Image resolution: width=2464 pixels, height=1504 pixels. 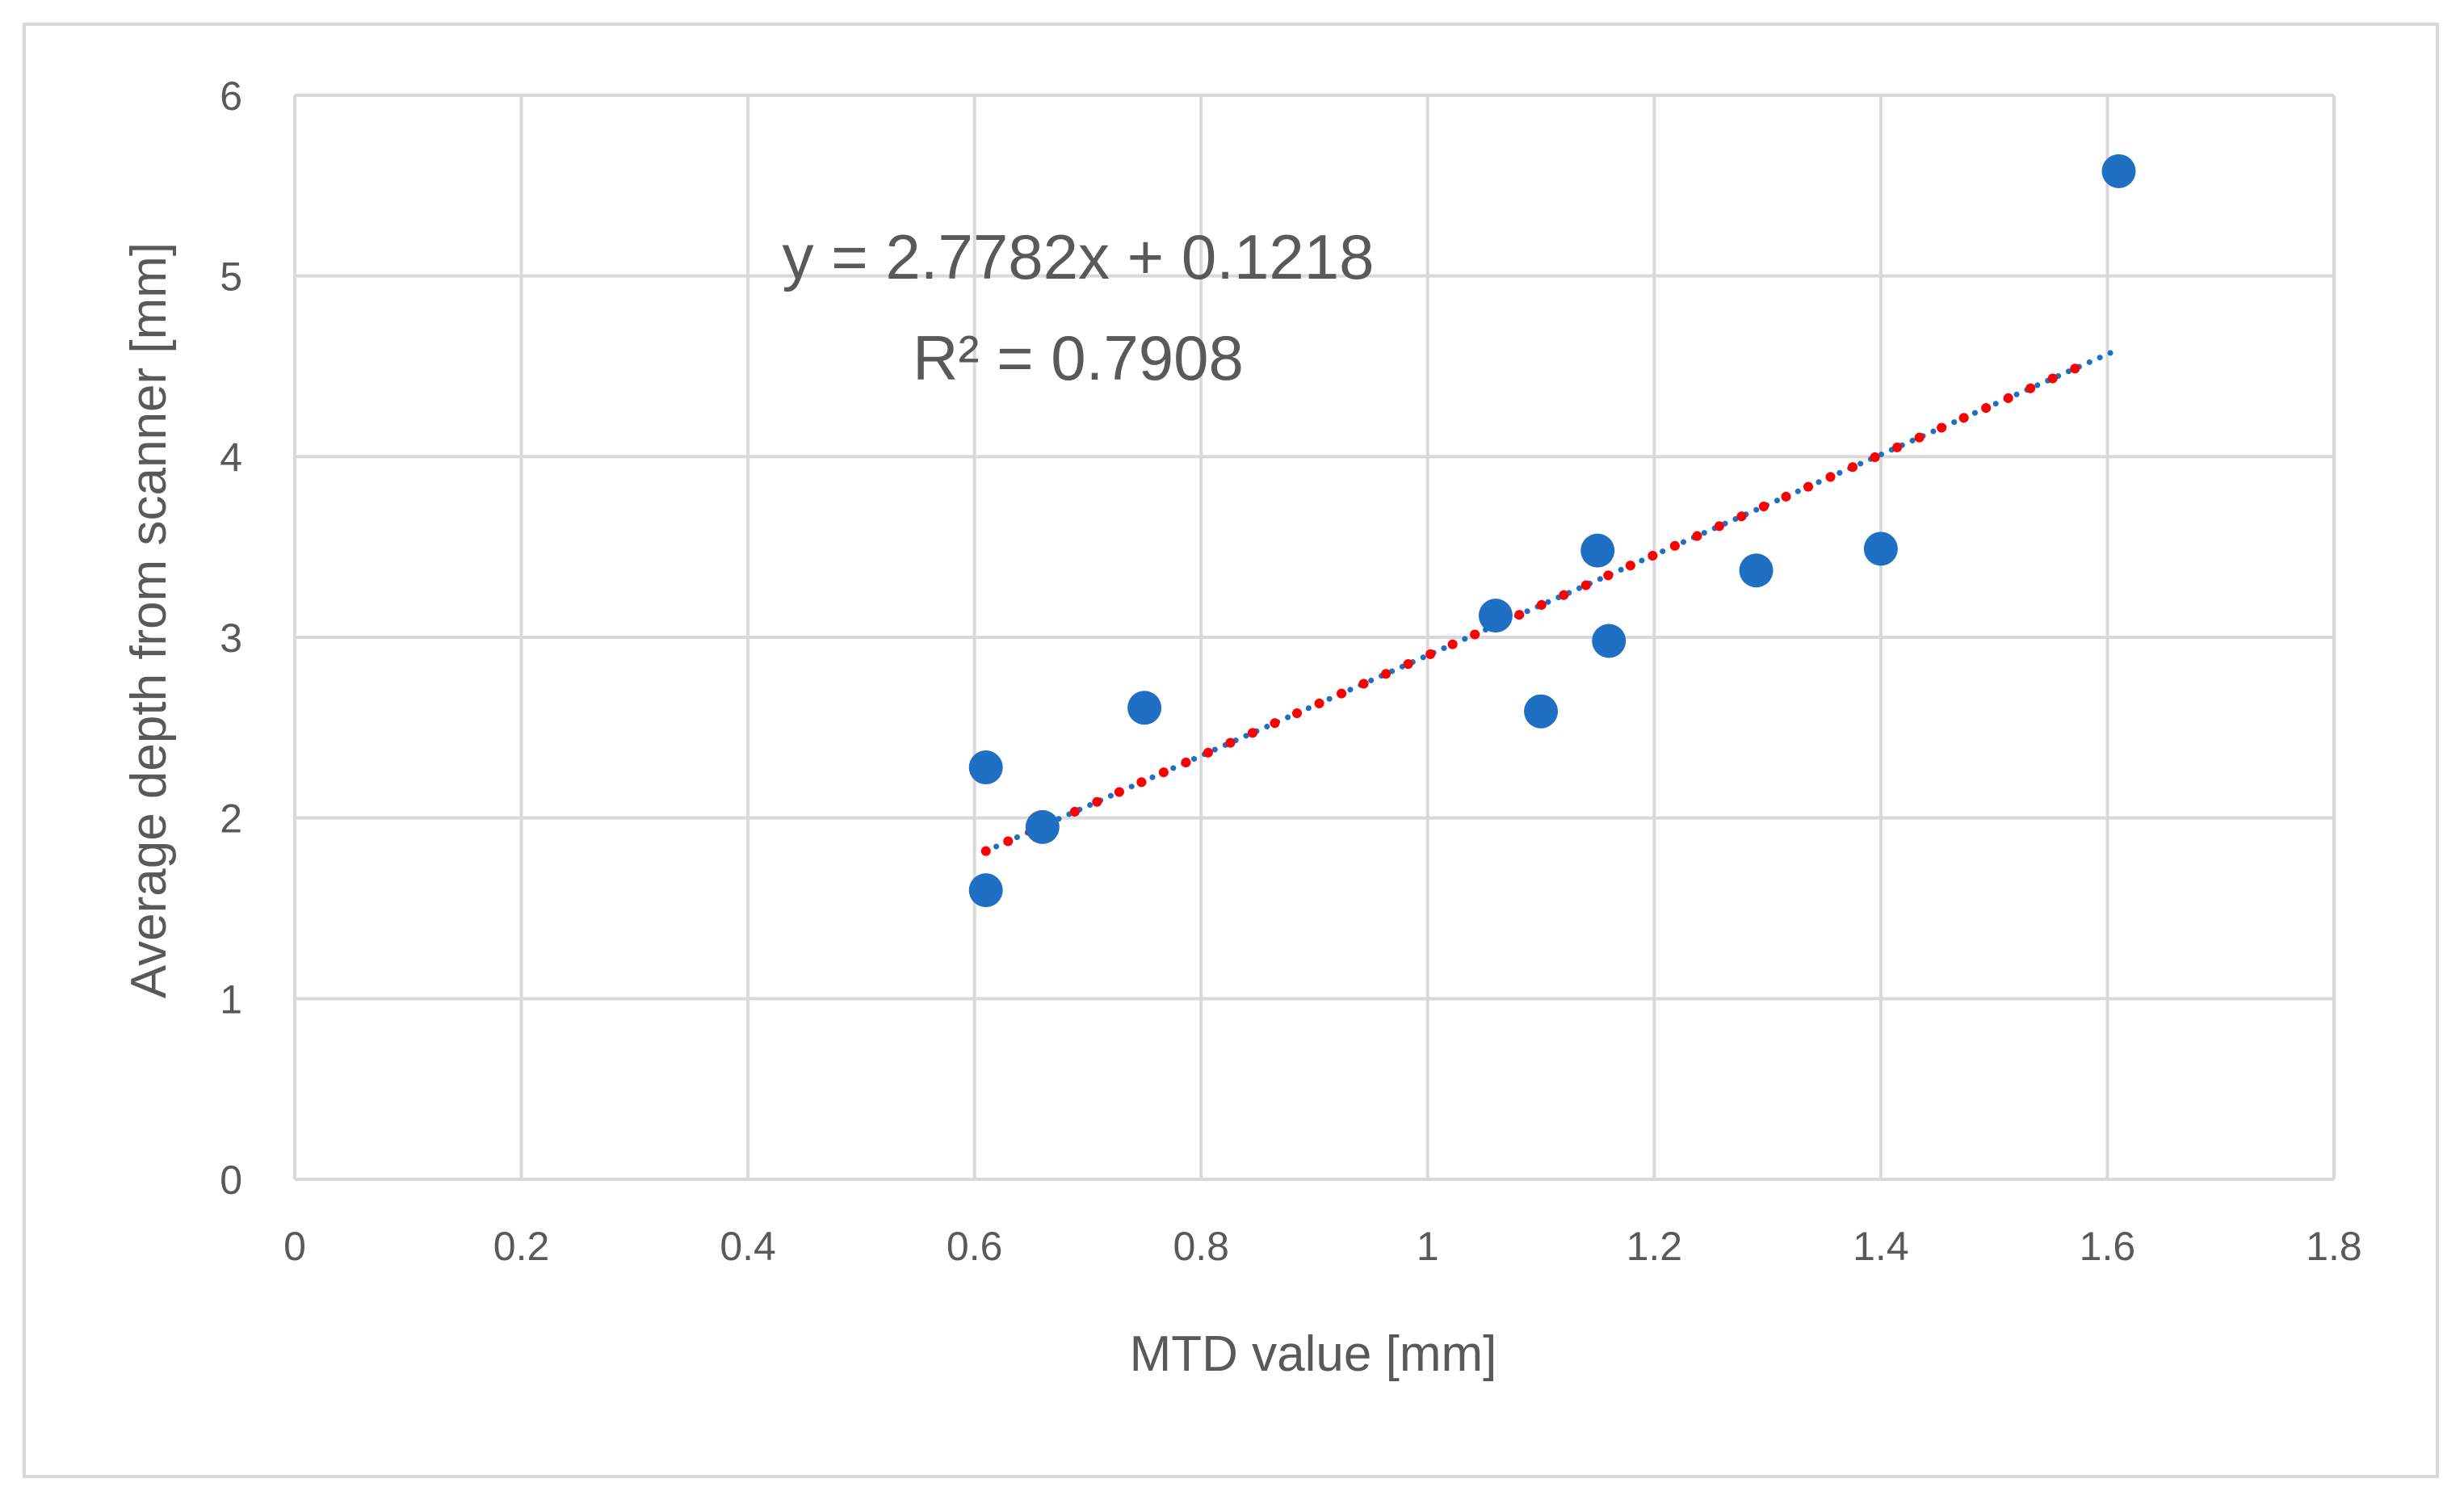 What do you see at coordinates (231, 96) in the screenshot?
I see `y-tick-label: 6` at bounding box center [231, 96].